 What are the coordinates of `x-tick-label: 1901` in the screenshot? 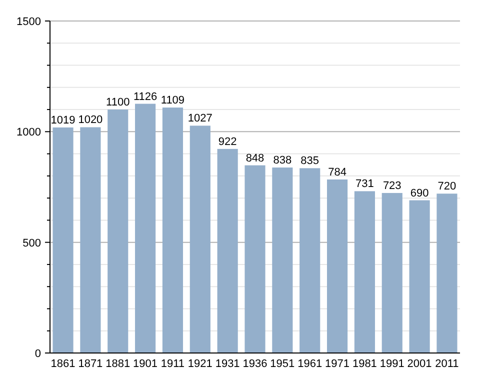 It's located at (145, 364).